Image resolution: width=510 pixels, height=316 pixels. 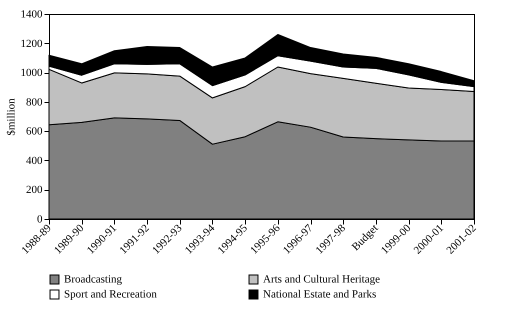 I want to click on legend-label: National Estate and Parks, so click(x=319, y=294).